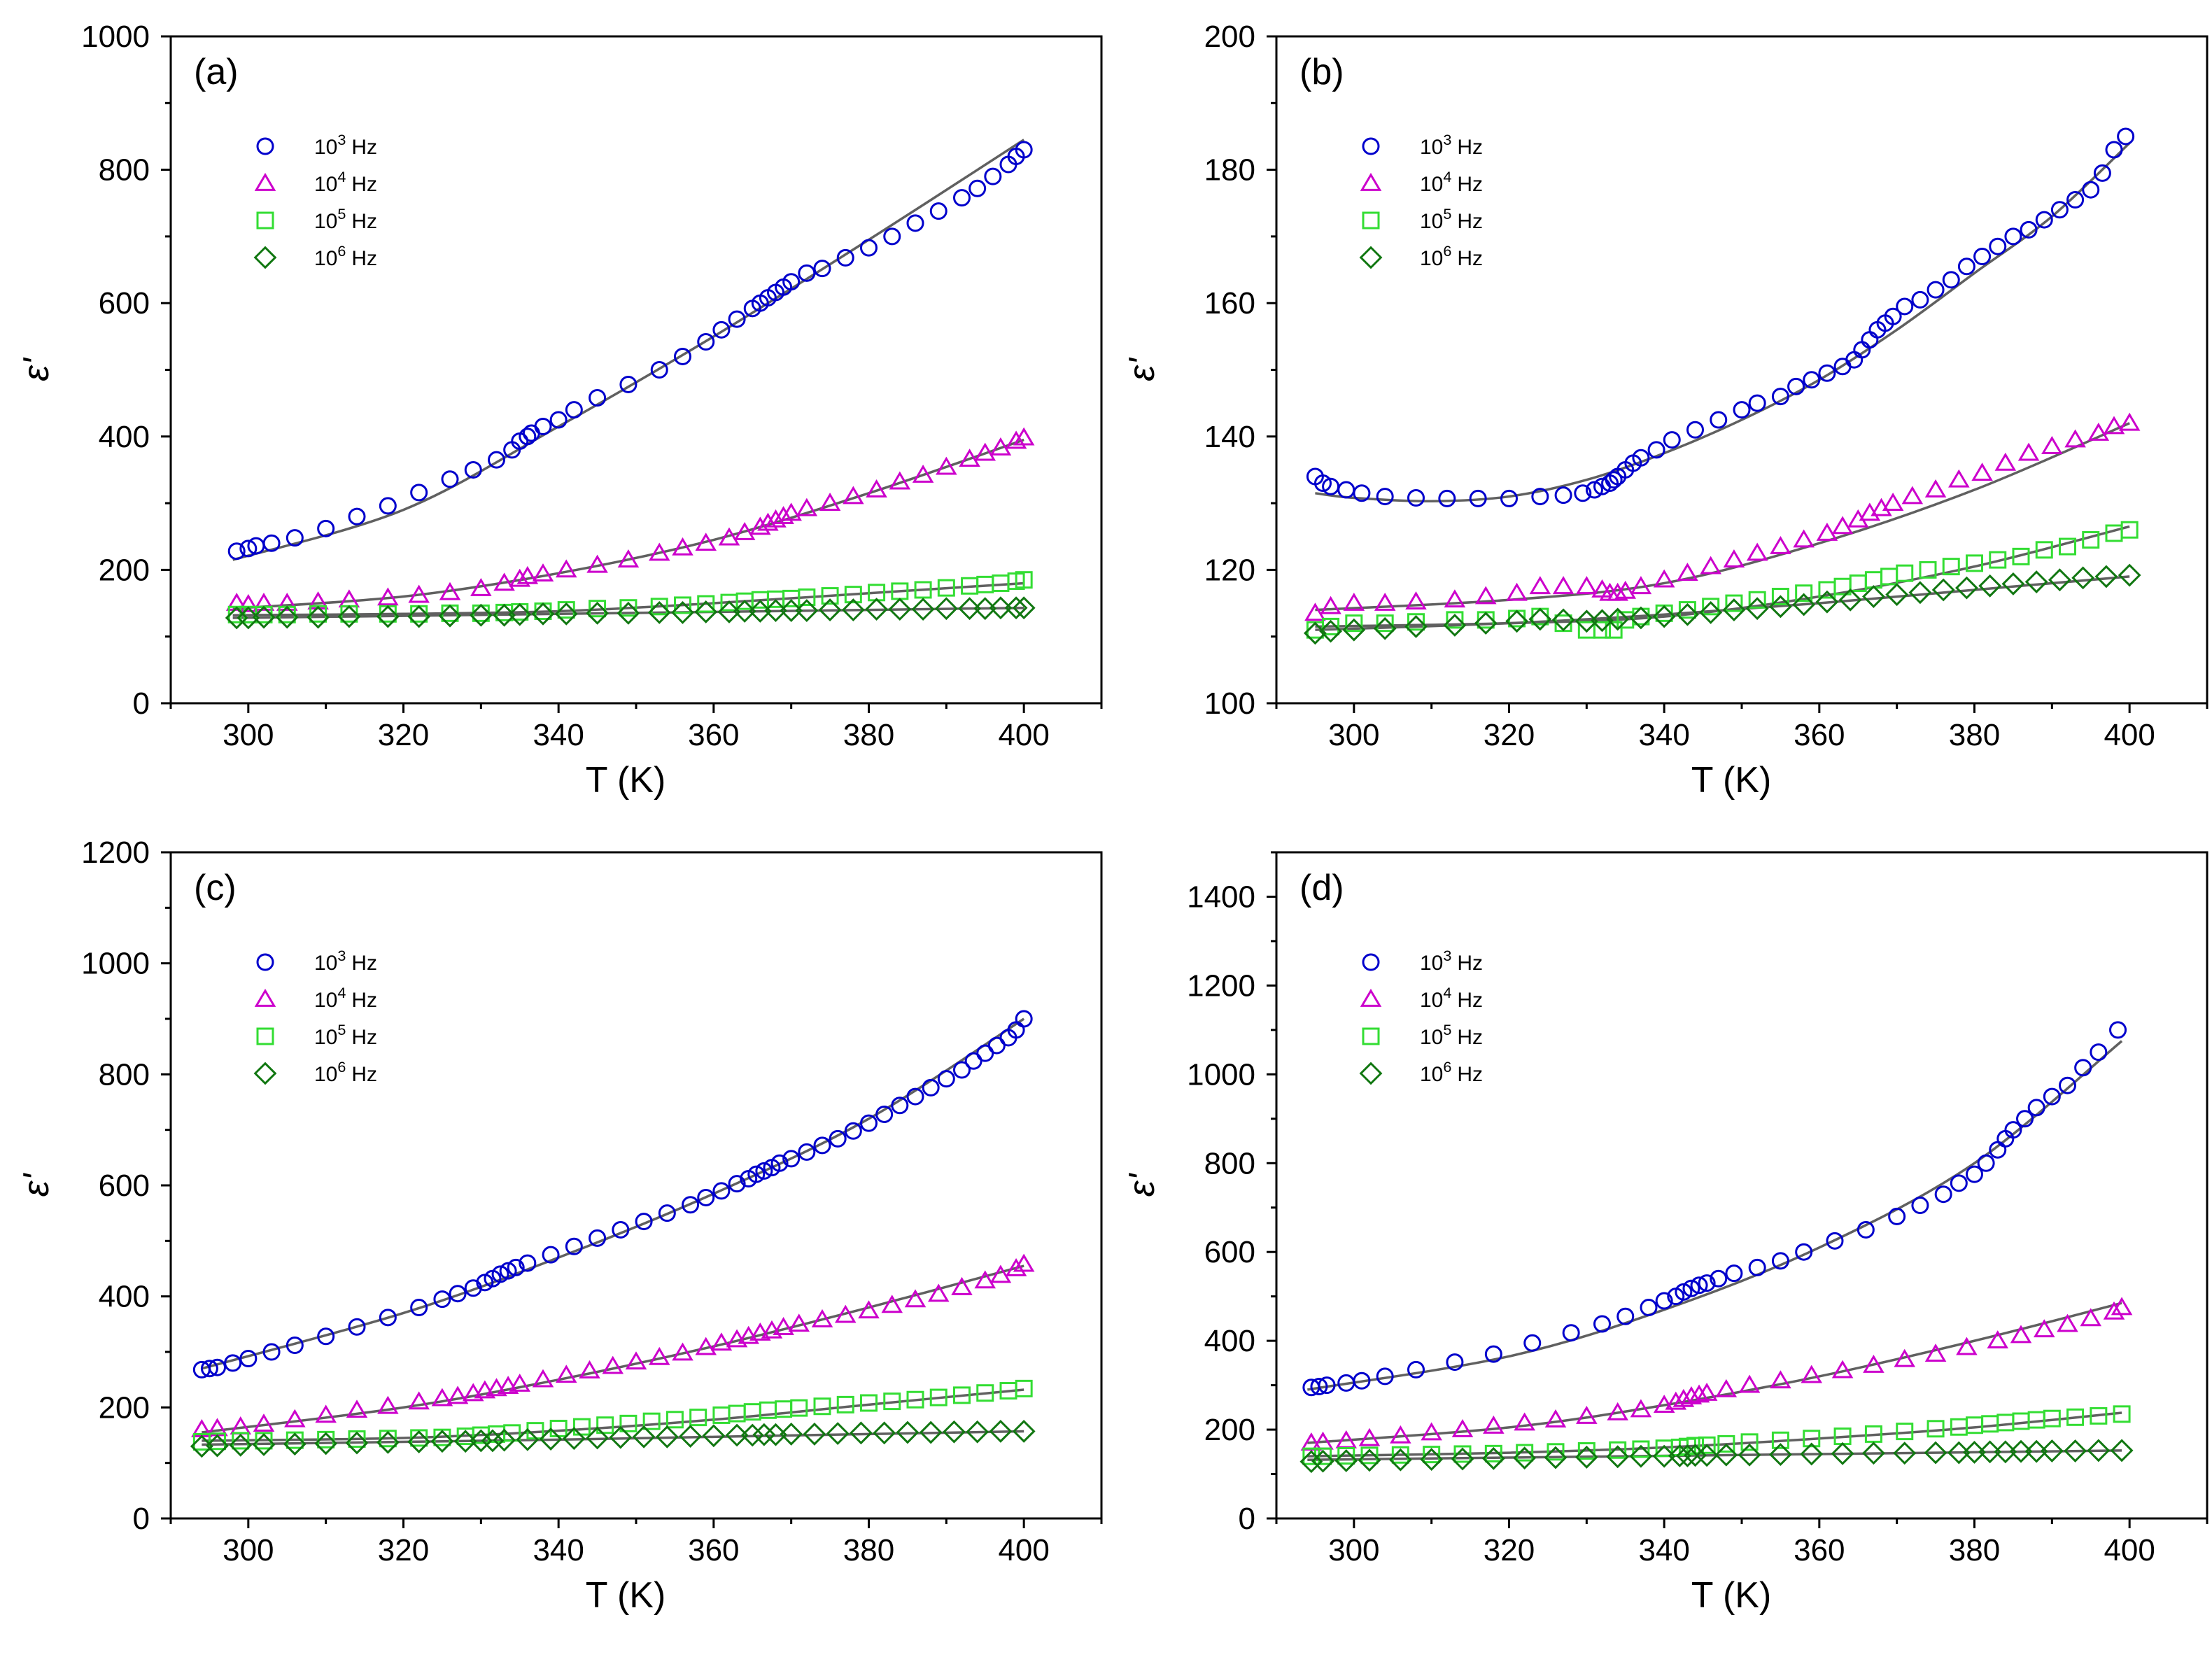 The height and width of the screenshot is (1657, 2212). Describe the element at coordinates (341, 955) in the screenshot. I see `legend-label-exponent: 3` at that location.